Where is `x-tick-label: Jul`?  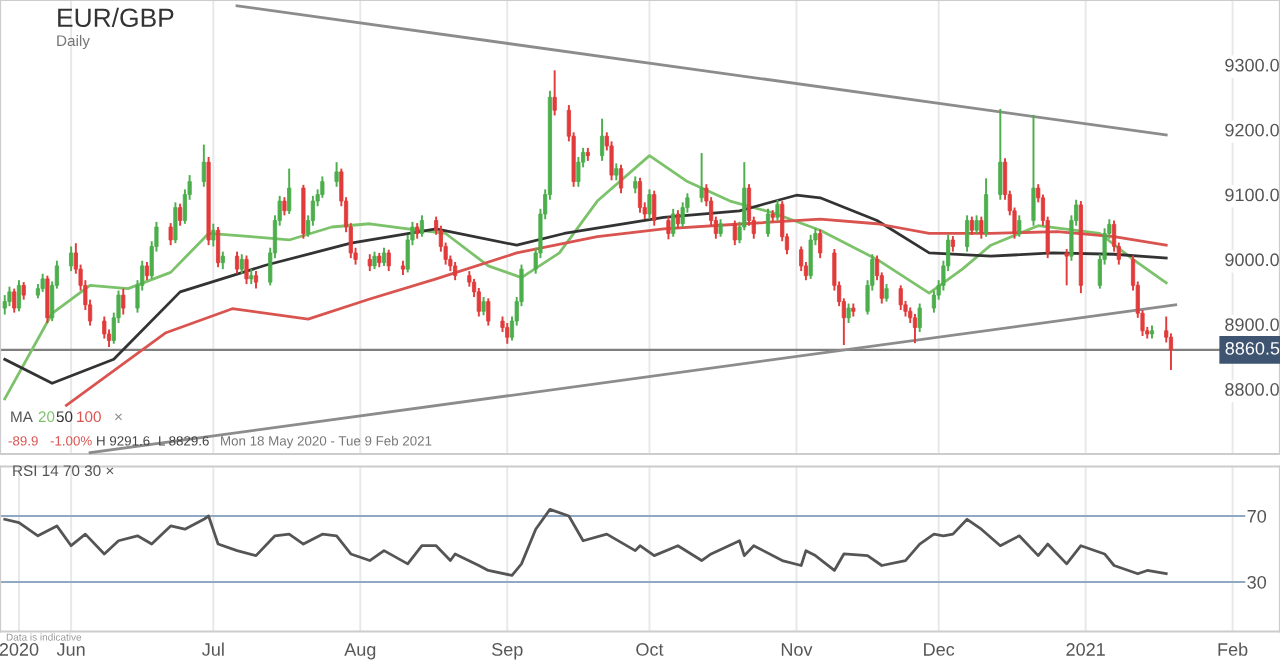 x-tick-label: Jul is located at coordinates (213, 649).